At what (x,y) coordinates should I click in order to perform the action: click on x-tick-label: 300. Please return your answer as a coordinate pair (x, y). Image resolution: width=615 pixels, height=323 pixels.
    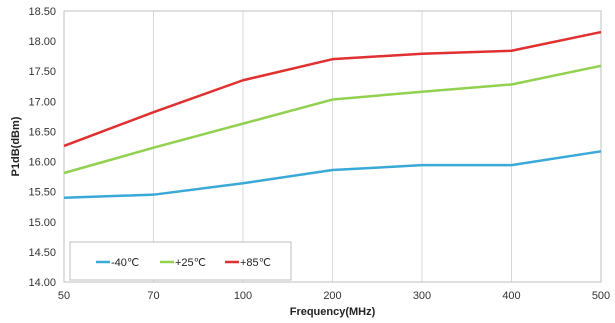
    Looking at the image, I should click on (422, 296).